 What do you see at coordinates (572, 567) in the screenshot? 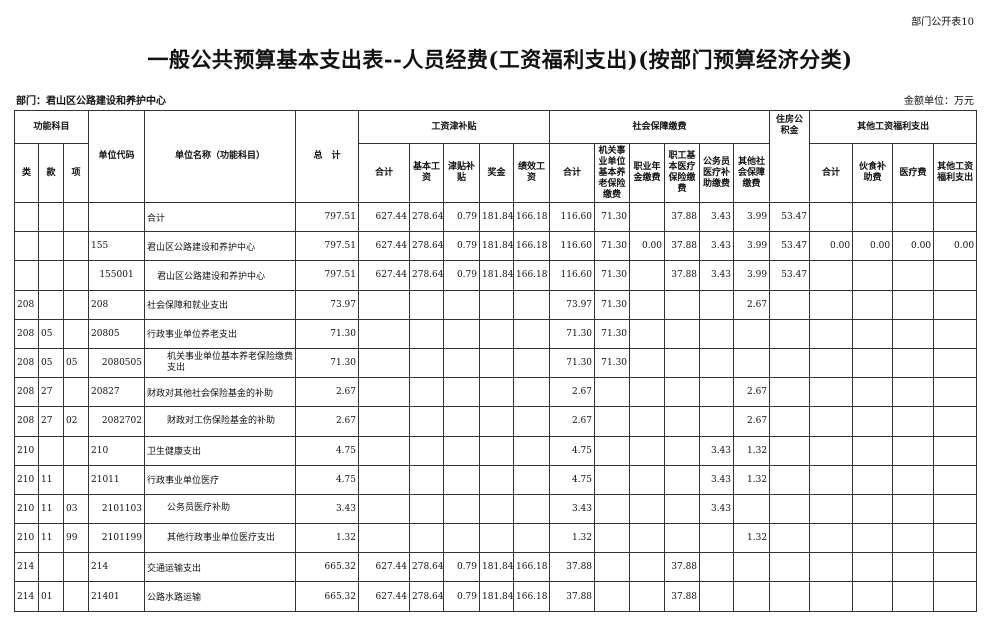
I see `cell-ss-total: 37.88` at bounding box center [572, 567].